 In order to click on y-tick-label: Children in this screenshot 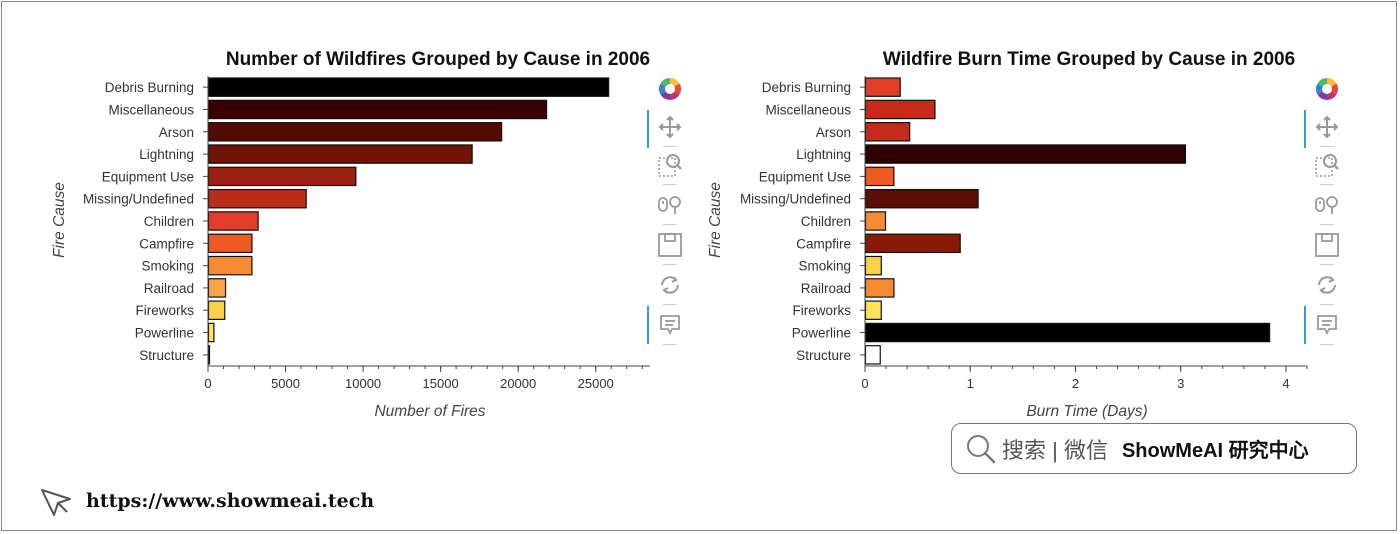, I will do `click(826, 221)`.